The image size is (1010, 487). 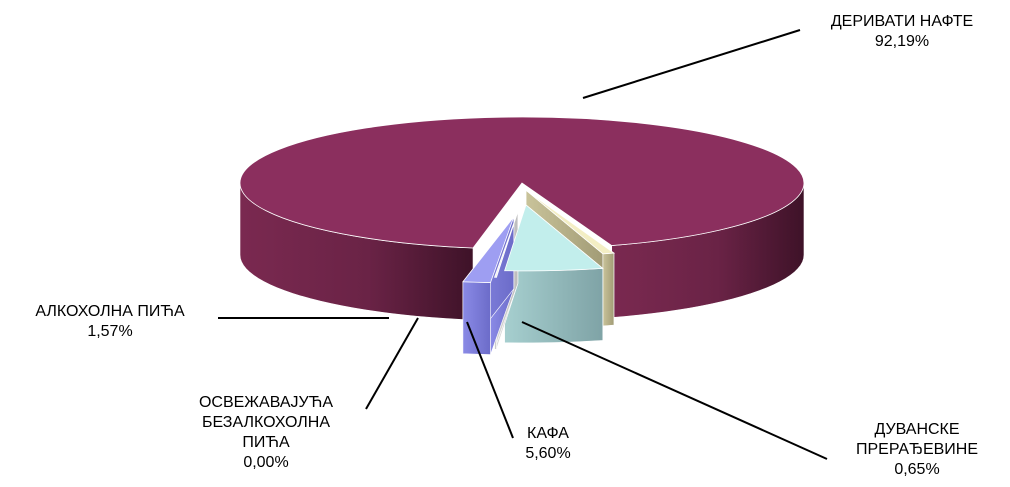 I want to click on slice-label: ДЕРИВАТИ НАФТЕ 92,19%, so click(x=902, y=31).